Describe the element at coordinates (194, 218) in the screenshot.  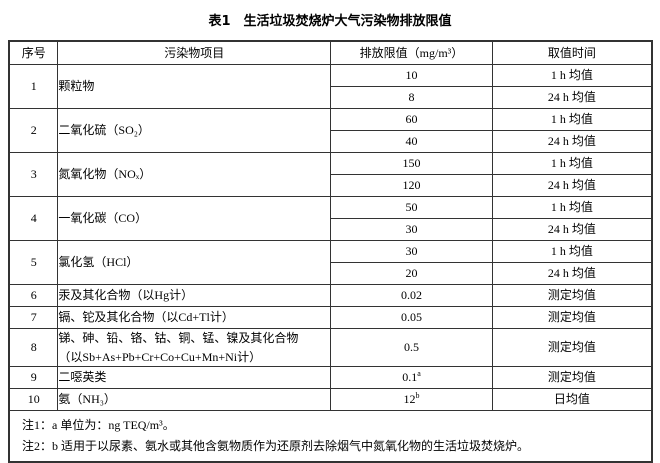
I see `row-item: 一氧化碳（CO）` at that location.